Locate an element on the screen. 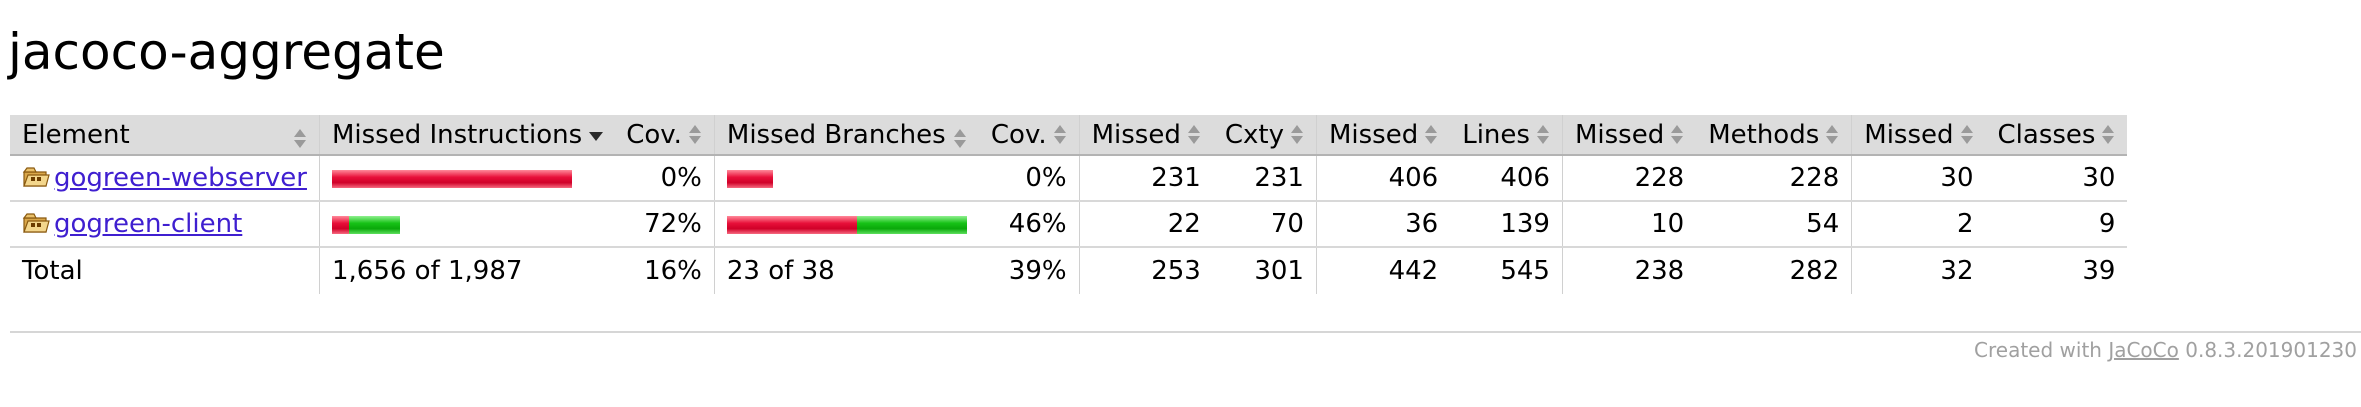 This screenshot has height=407, width=2361. header-classes: Classes is located at coordinates (2056, 135).